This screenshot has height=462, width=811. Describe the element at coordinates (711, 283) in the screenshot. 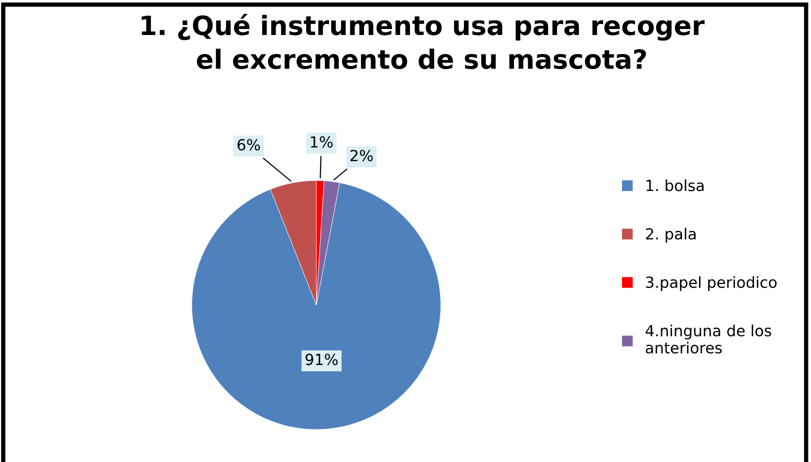

I see `legend-label: 3.papel periodico` at that location.